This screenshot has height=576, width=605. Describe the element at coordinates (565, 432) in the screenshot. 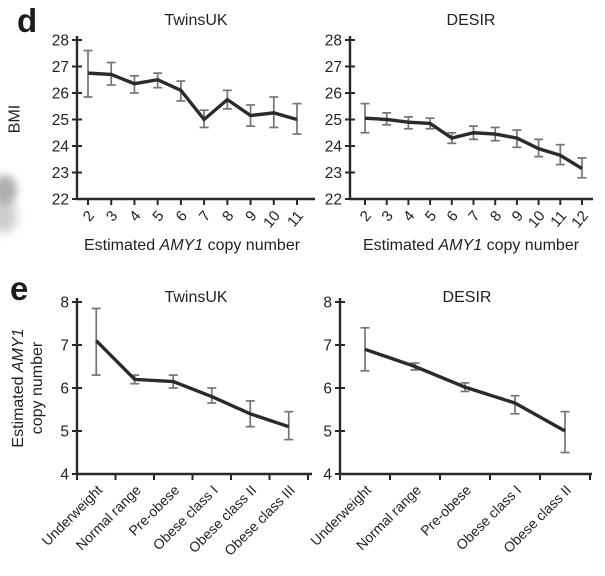

I see `error-bar` at that location.